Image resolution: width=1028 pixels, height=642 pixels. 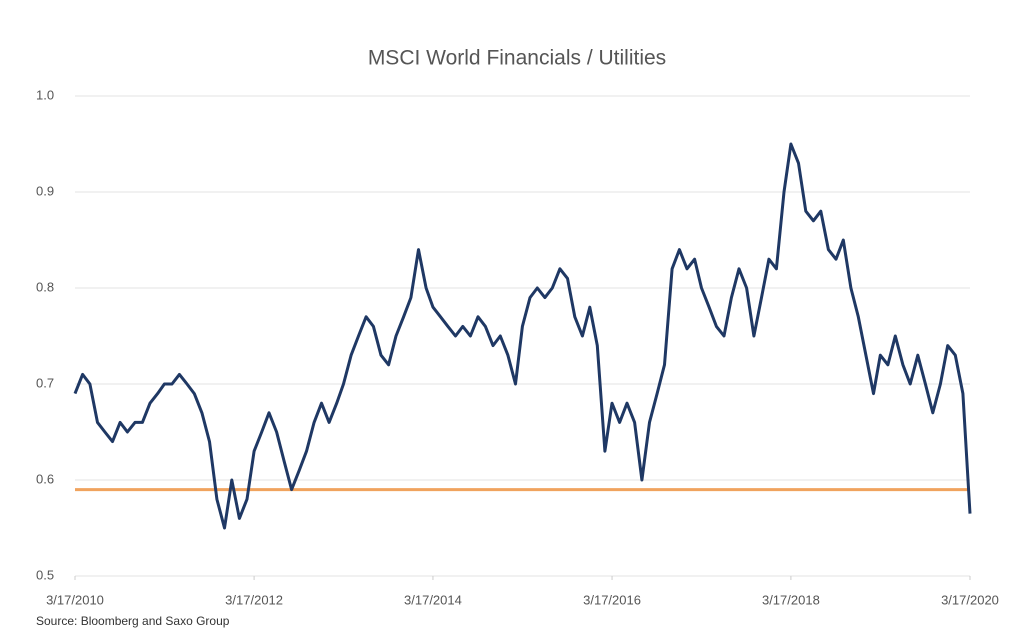 I want to click on x-tick-label: 3/17/2014, so click(x=433, y=599).